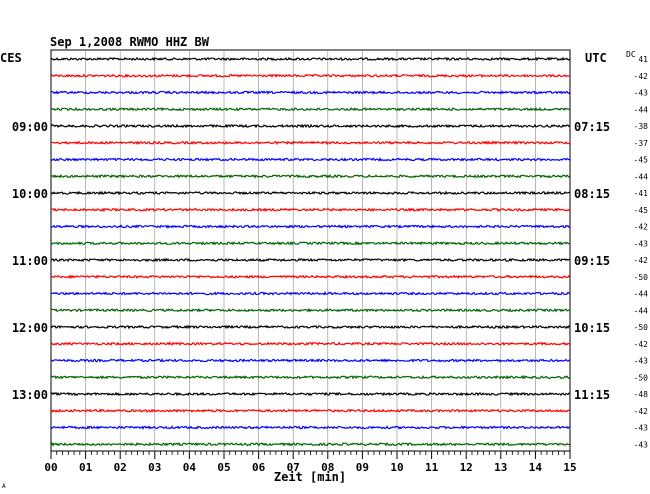 This screenshot has height=494, width=650. I want to click on x-tick-label: 01, so click(86, 467).